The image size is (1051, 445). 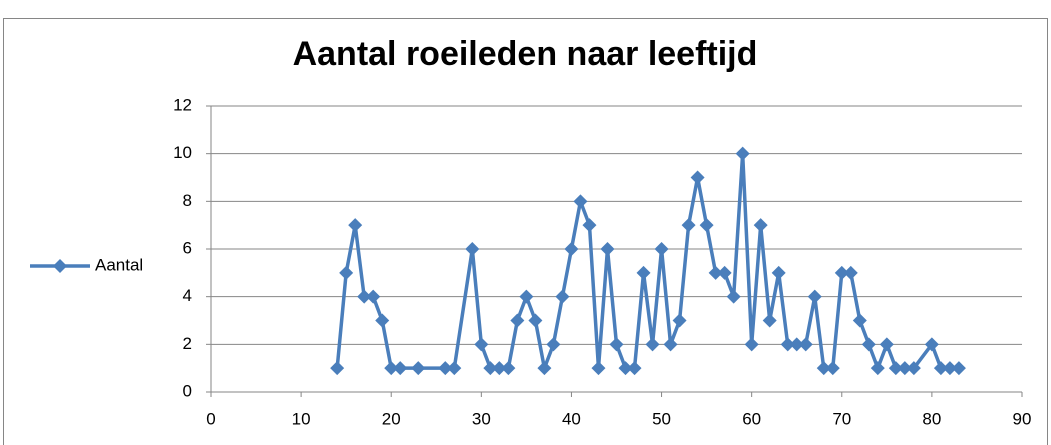 What do you see at coordinates (751, 418) in the screenshot?
I see `x-tick-label: 60` at bounding box center [751, 418].